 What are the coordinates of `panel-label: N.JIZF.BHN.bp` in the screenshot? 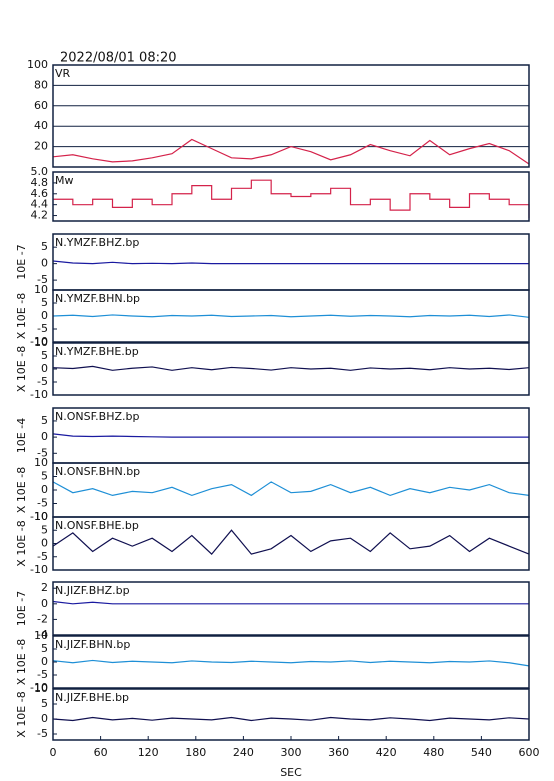 It's located at (92, 644).